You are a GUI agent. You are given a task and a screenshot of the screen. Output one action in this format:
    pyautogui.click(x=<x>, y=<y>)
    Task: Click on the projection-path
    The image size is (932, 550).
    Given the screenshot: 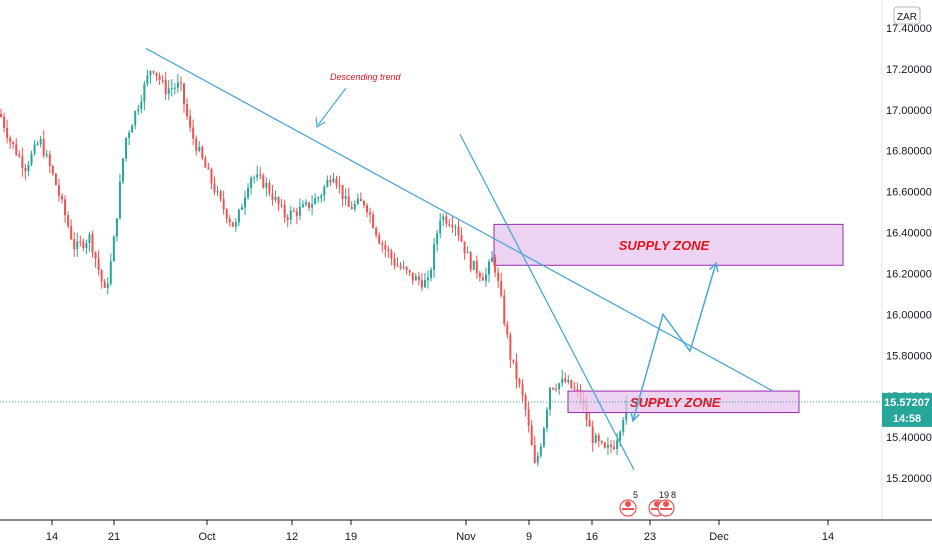 What is the action you would take?
    pyautogui.click(x=674, y=342)
    